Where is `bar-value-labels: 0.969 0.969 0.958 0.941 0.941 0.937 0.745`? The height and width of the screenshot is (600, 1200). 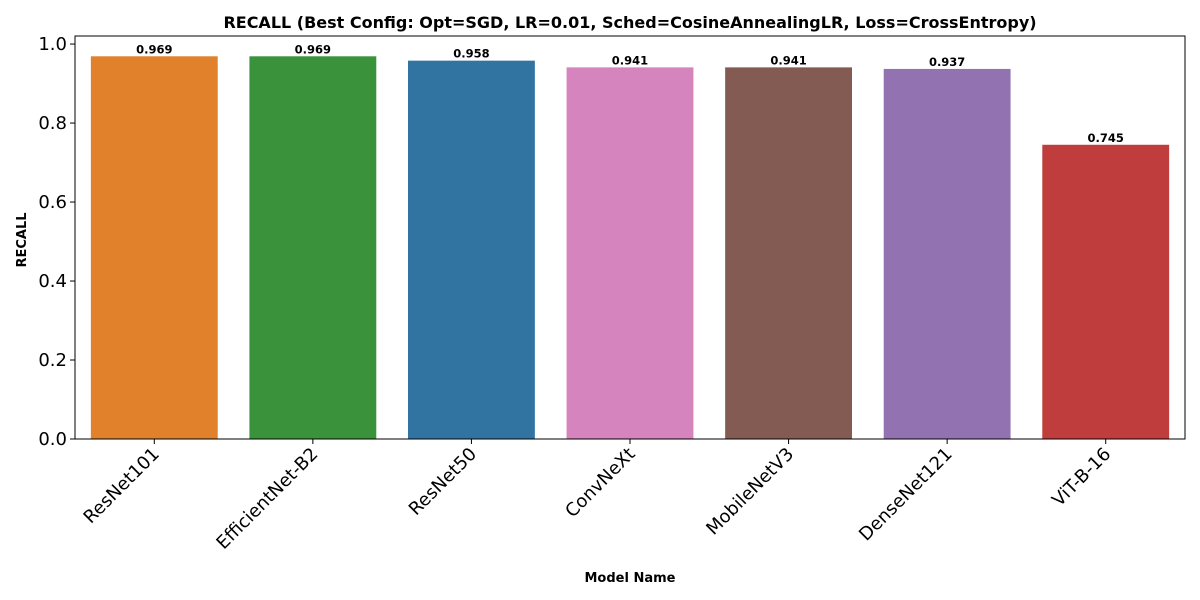
bar-value-labels: 0.969 0.969 0.958 0.941 0.941 0.937 0.745 is located at coordinates (630, 93).